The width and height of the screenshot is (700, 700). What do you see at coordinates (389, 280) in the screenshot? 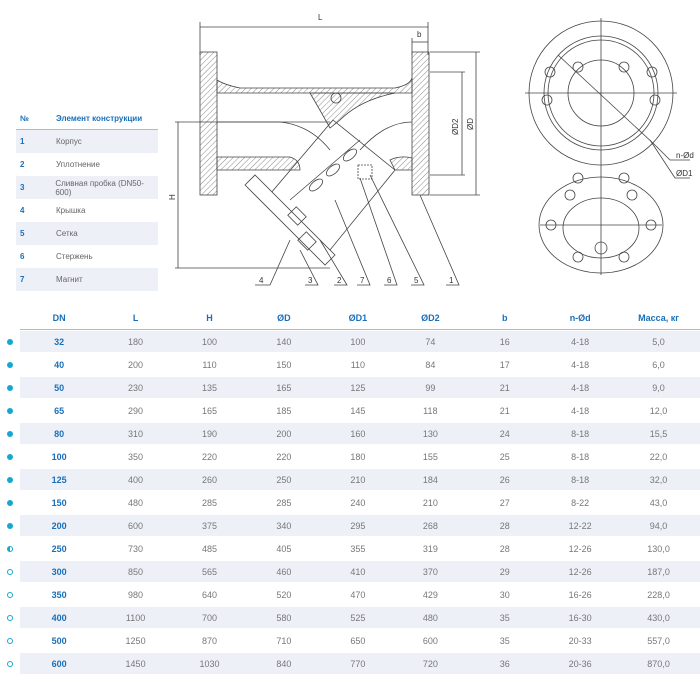
I see `callout-6: 6` at bounding box center [389, 280].